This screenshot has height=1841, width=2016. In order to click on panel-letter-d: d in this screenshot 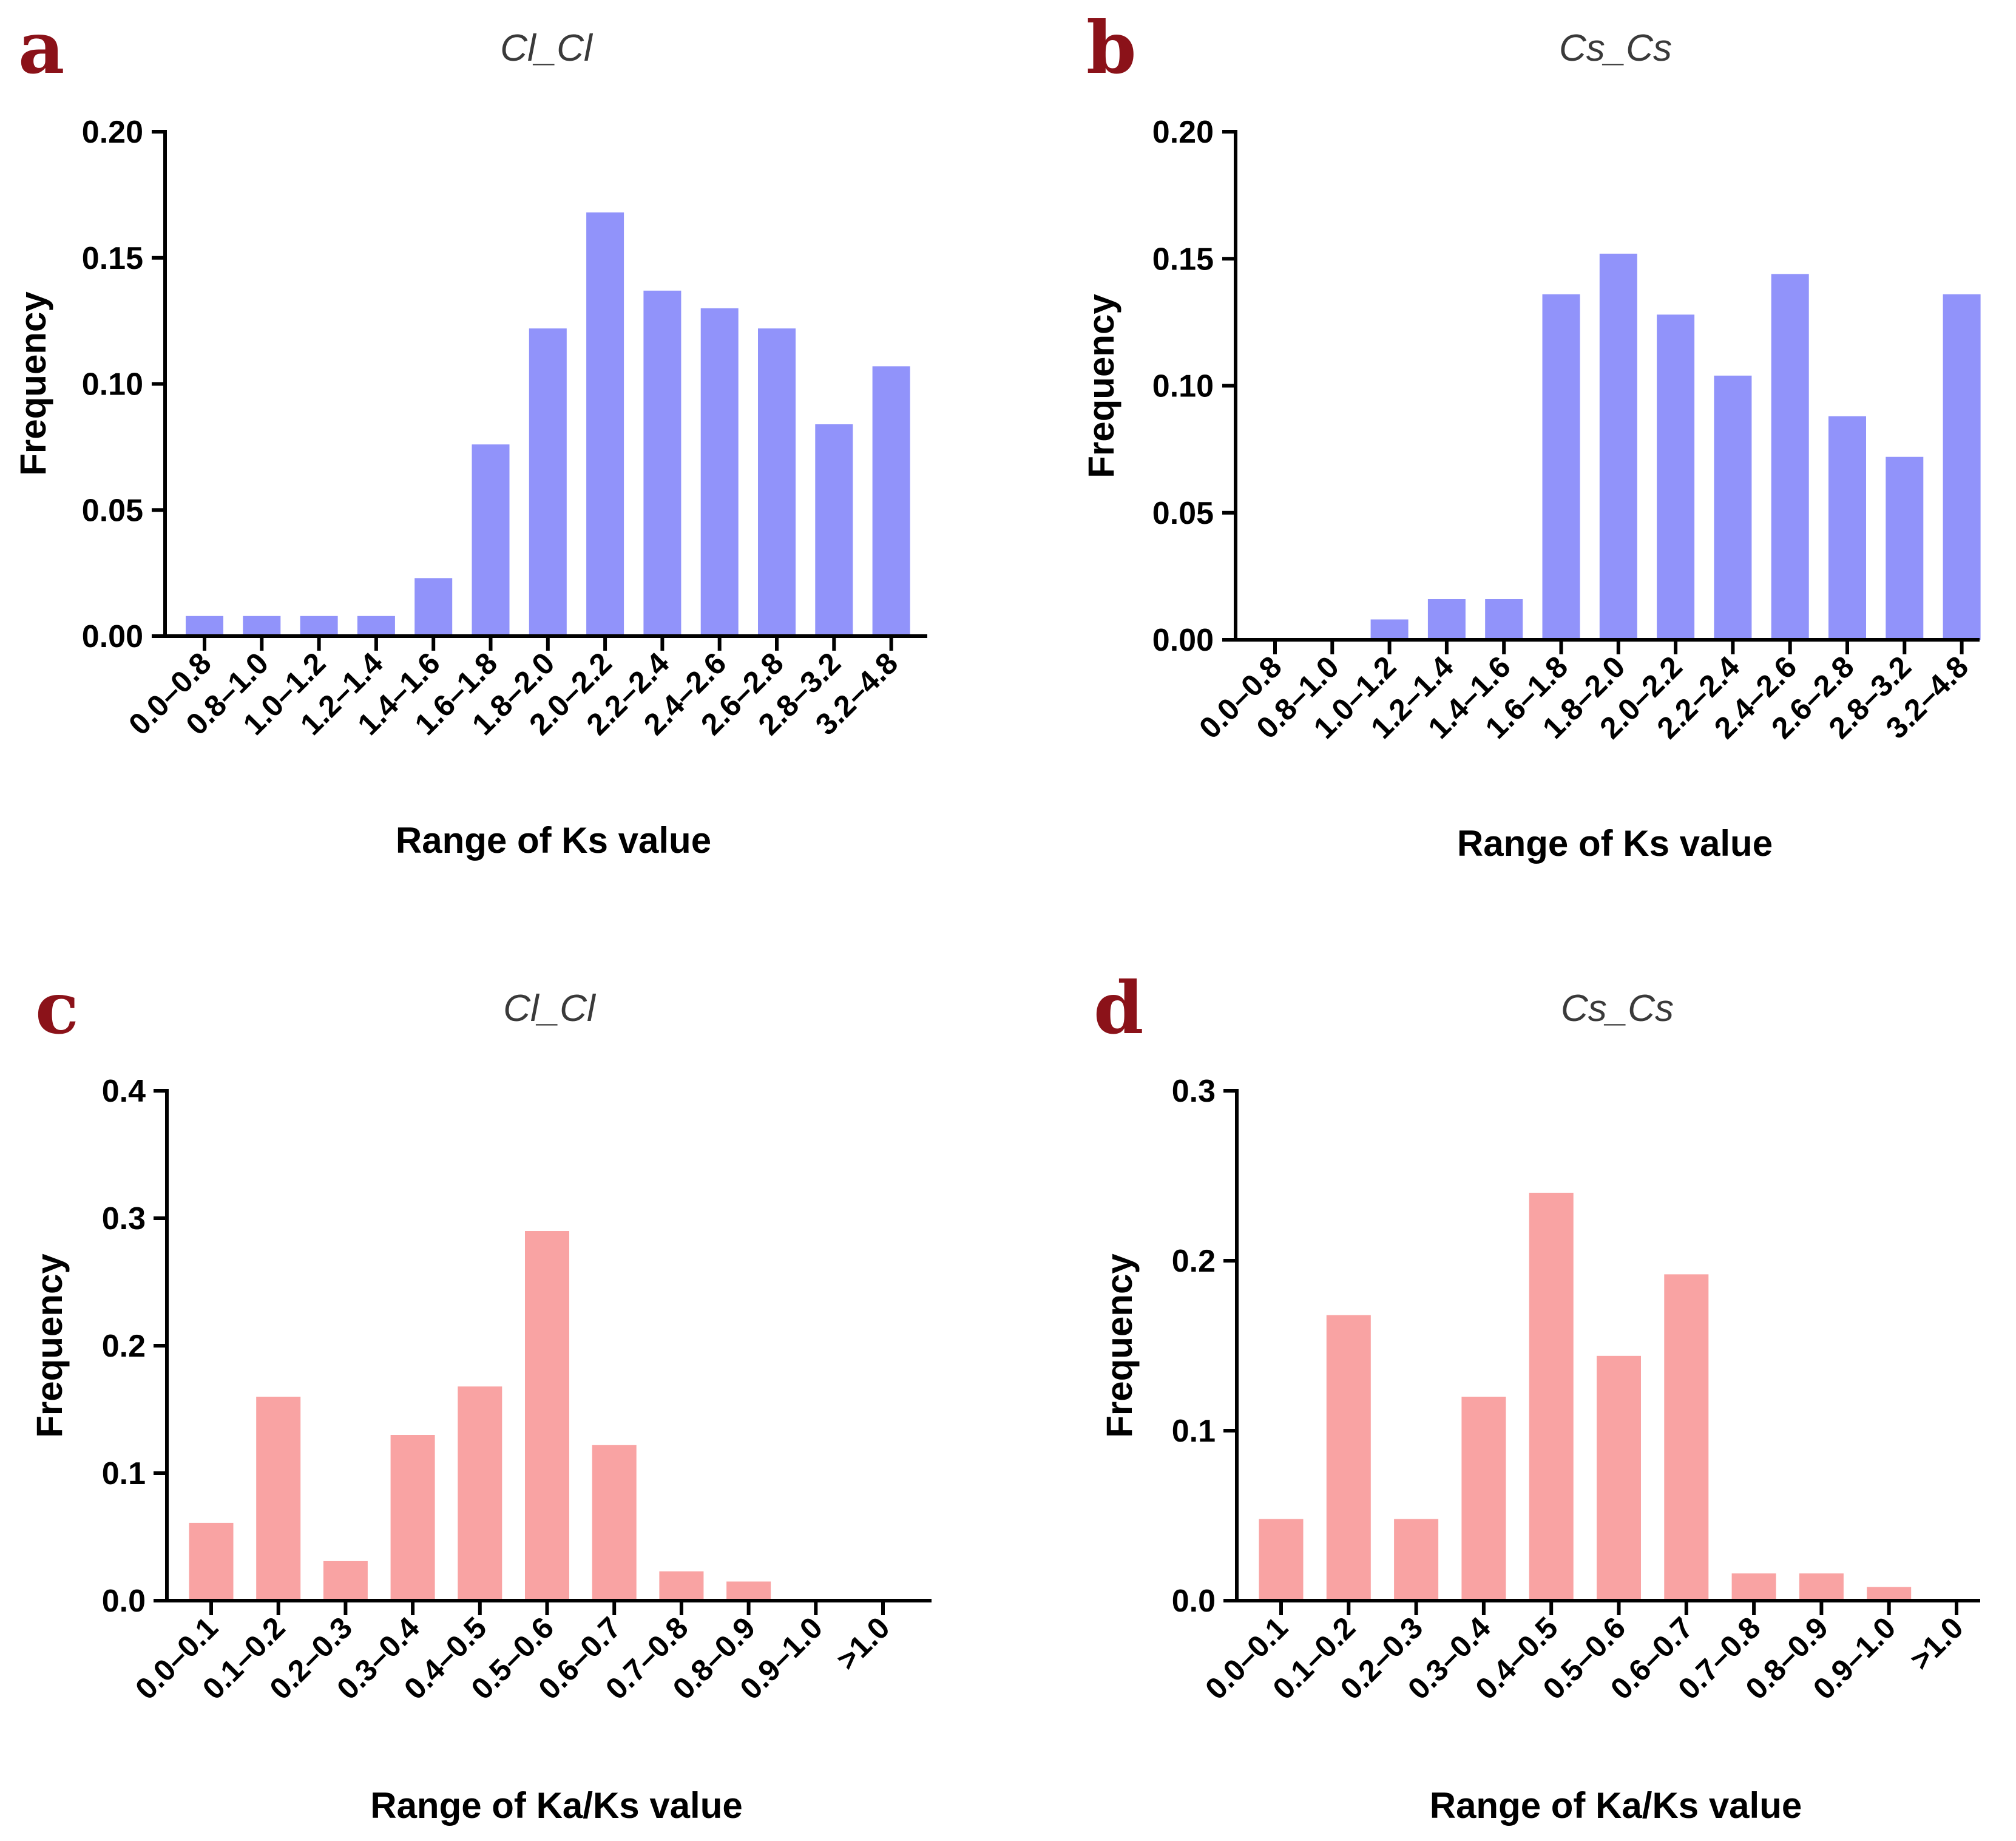, I will do `click(1119, 1008)`.